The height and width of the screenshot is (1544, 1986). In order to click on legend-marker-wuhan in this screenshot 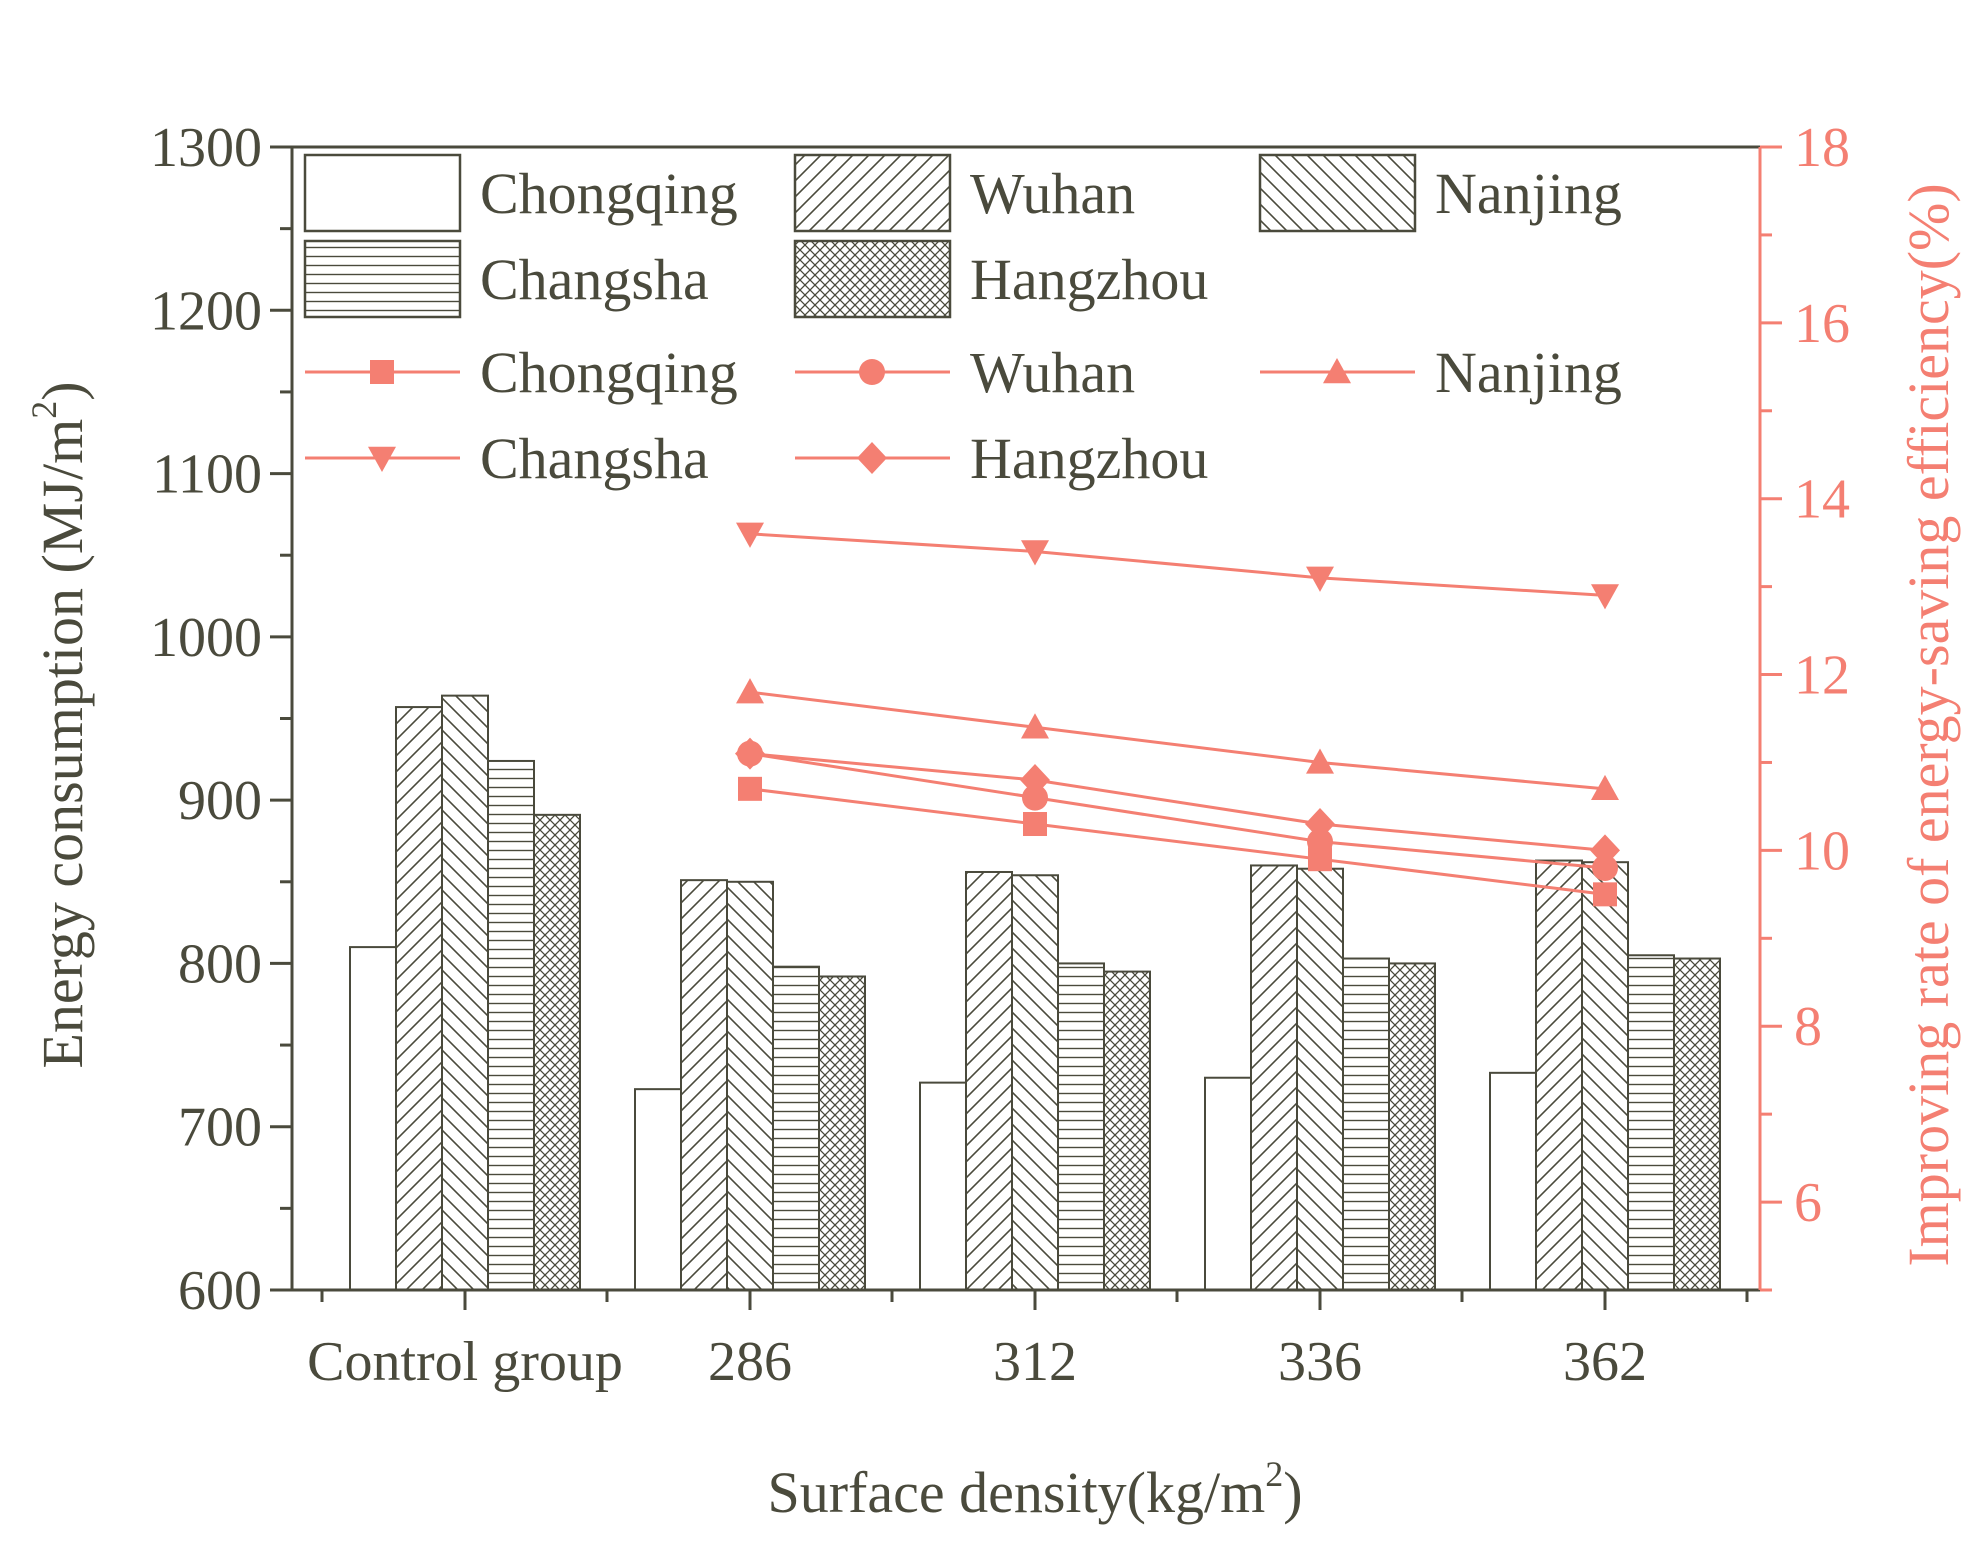, I will do `click(872, 372)`.